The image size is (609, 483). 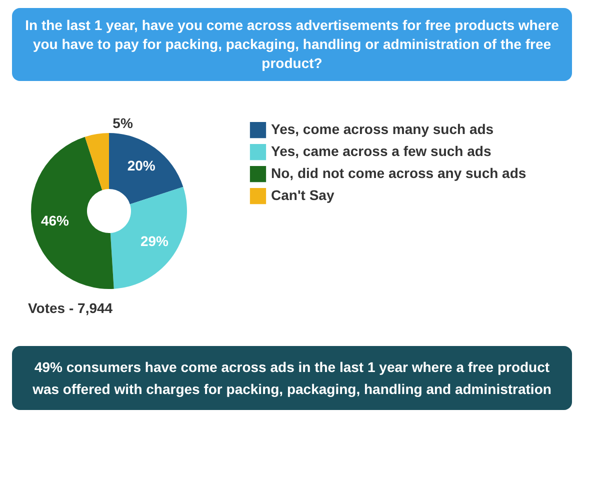 What do you see at coordinates (302, 195) in the screenshot?
I see `legend-label: Can't Say` at bounding box center [302, 195].